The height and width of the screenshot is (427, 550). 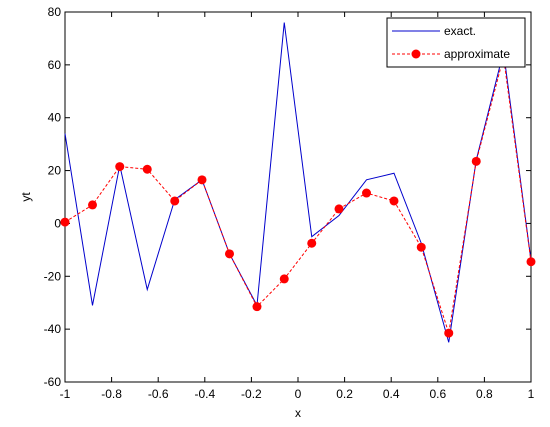 What do you see at coordinates (477, 54) in the screenshot?
I see `legend-label-approximate: approximate` at bounding box center [477, 54].